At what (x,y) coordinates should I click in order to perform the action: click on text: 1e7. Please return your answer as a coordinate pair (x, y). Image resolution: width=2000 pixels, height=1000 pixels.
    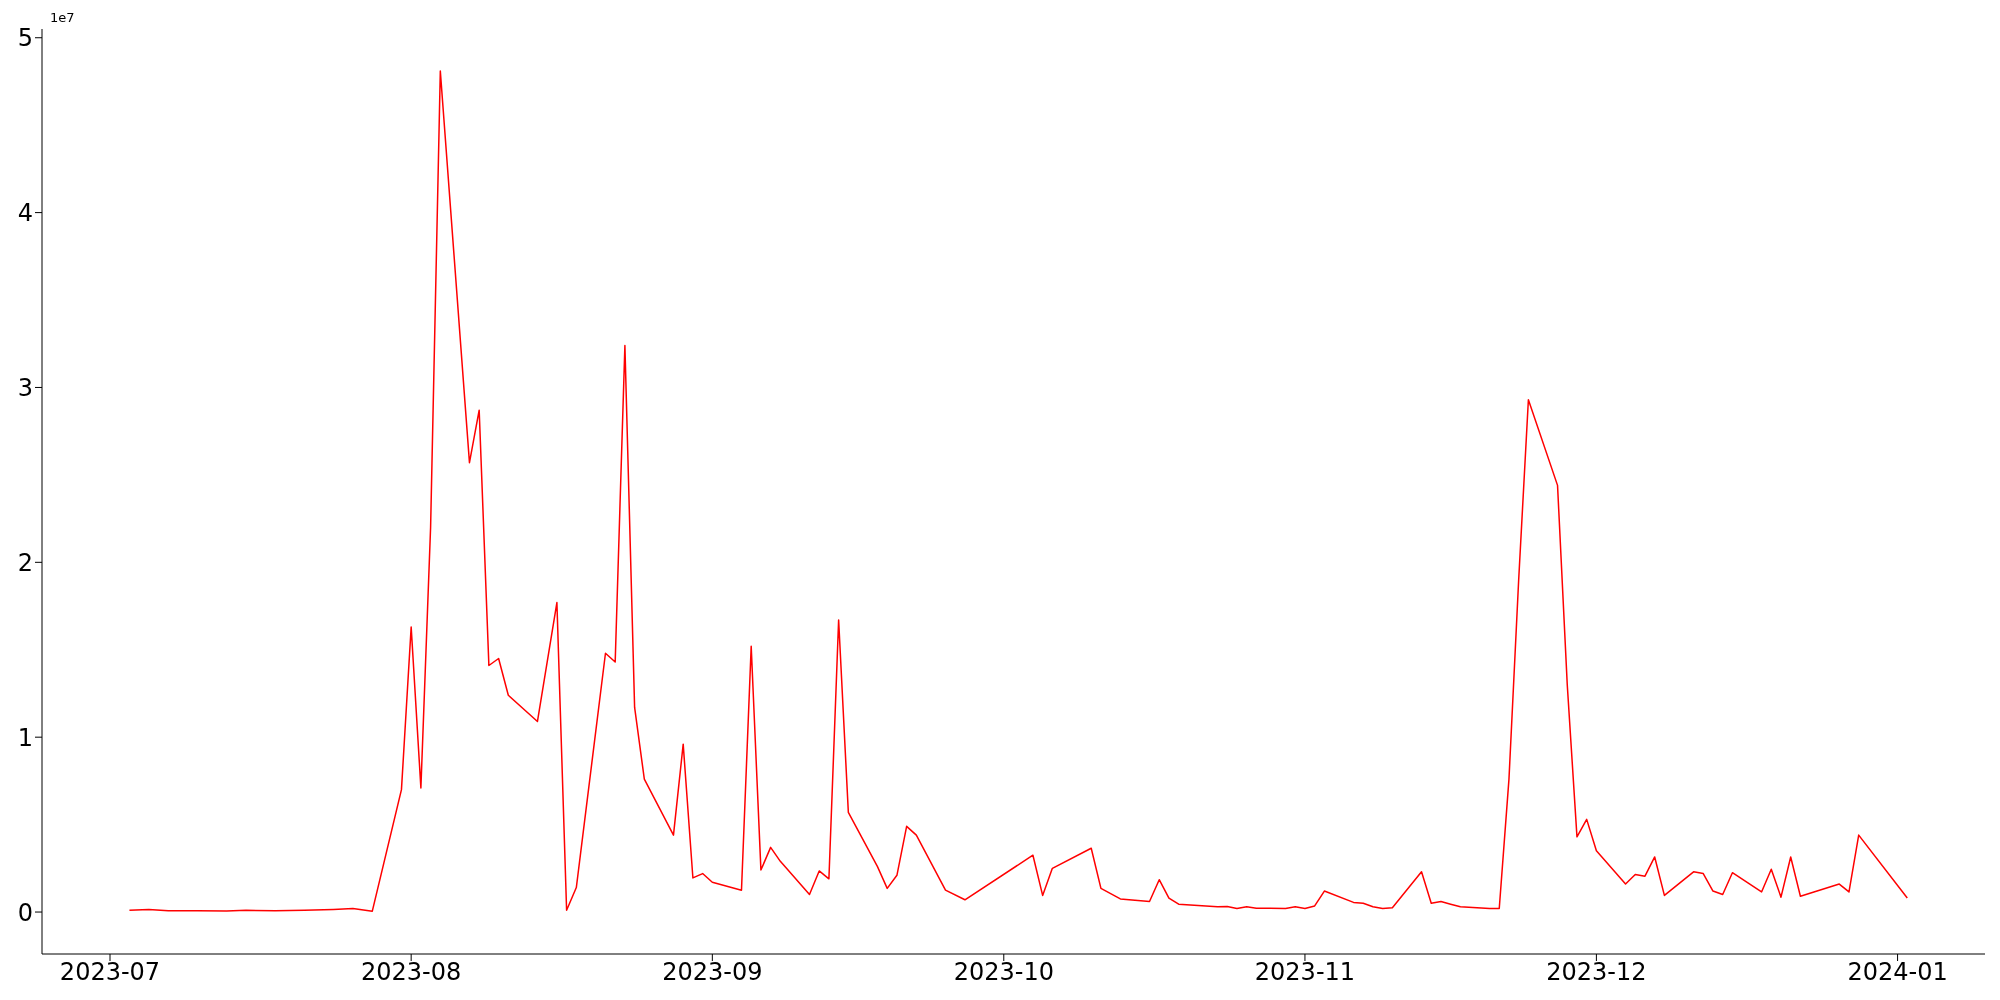
    Looking at the image, I should click on (62, 17).